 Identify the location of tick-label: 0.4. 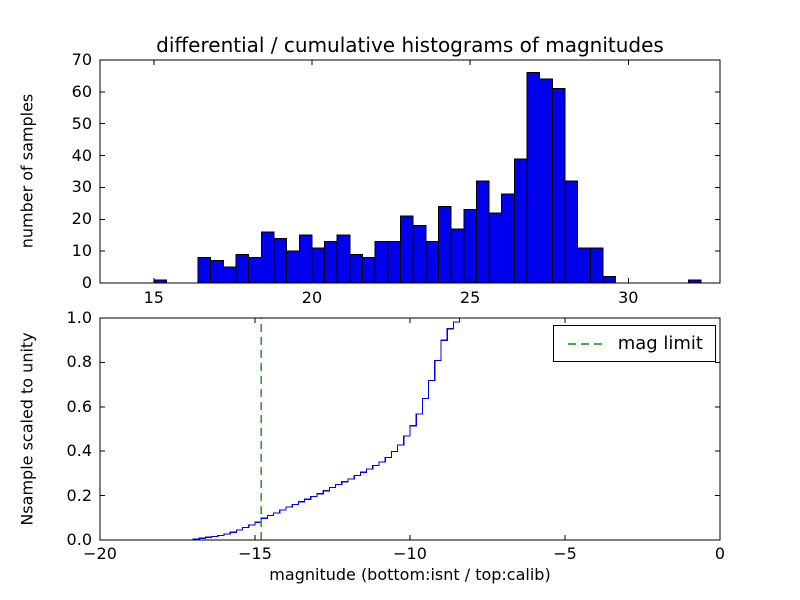
(79, 451).